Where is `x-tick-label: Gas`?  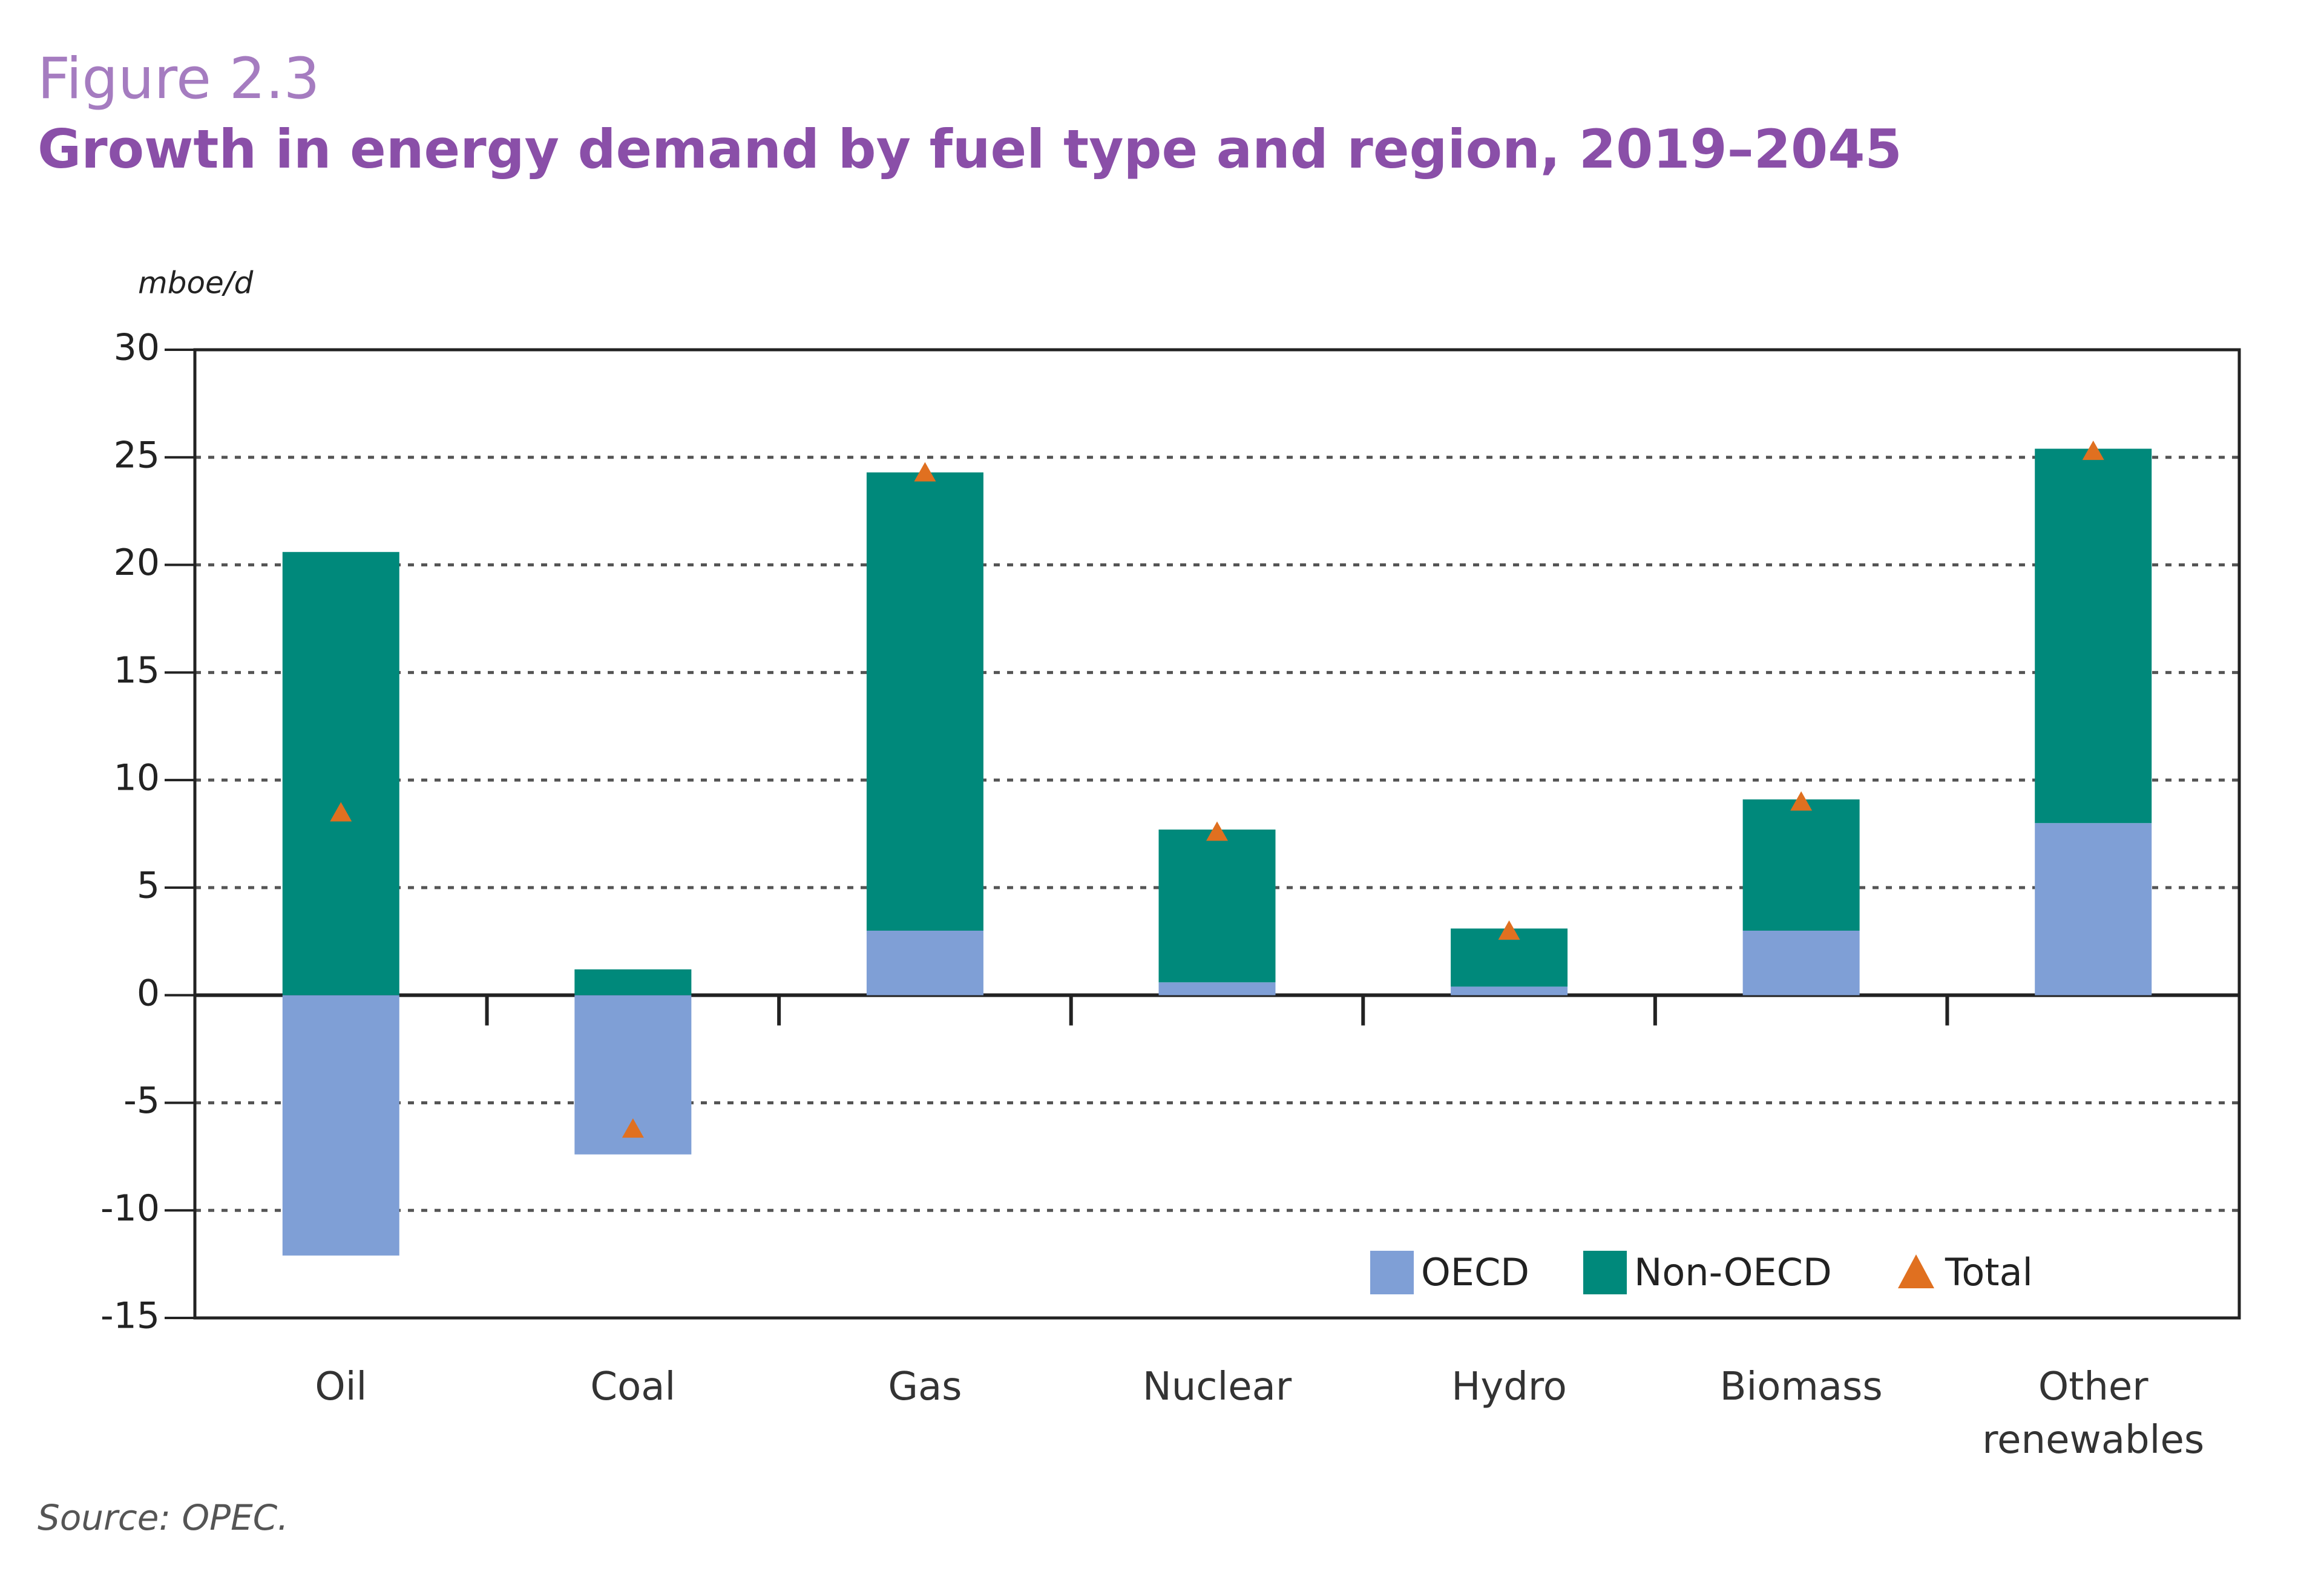
x-tick-label: Gas is located at coordinates (925, 1387).